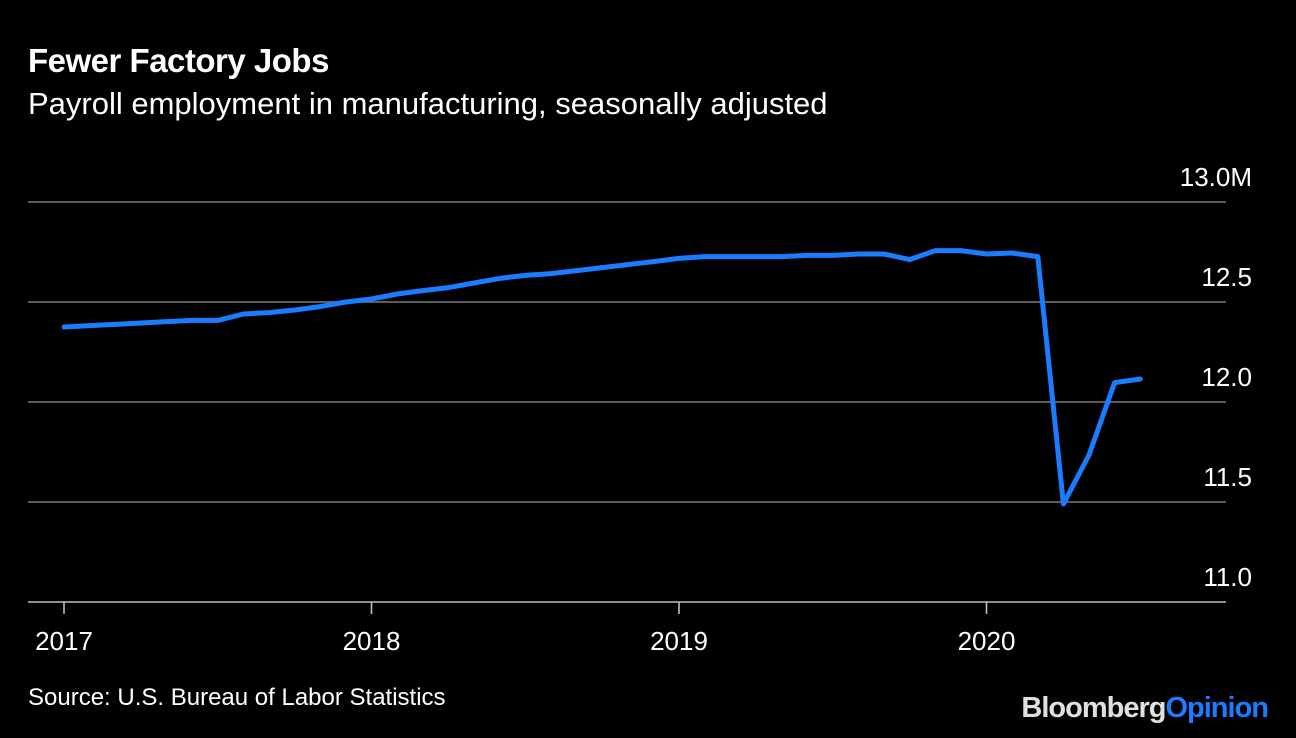 The height and width of the screenshot is (738, 1296). Describe the element at coordinates (627, 607) in the screenshot. I see `x-axis` at that location.